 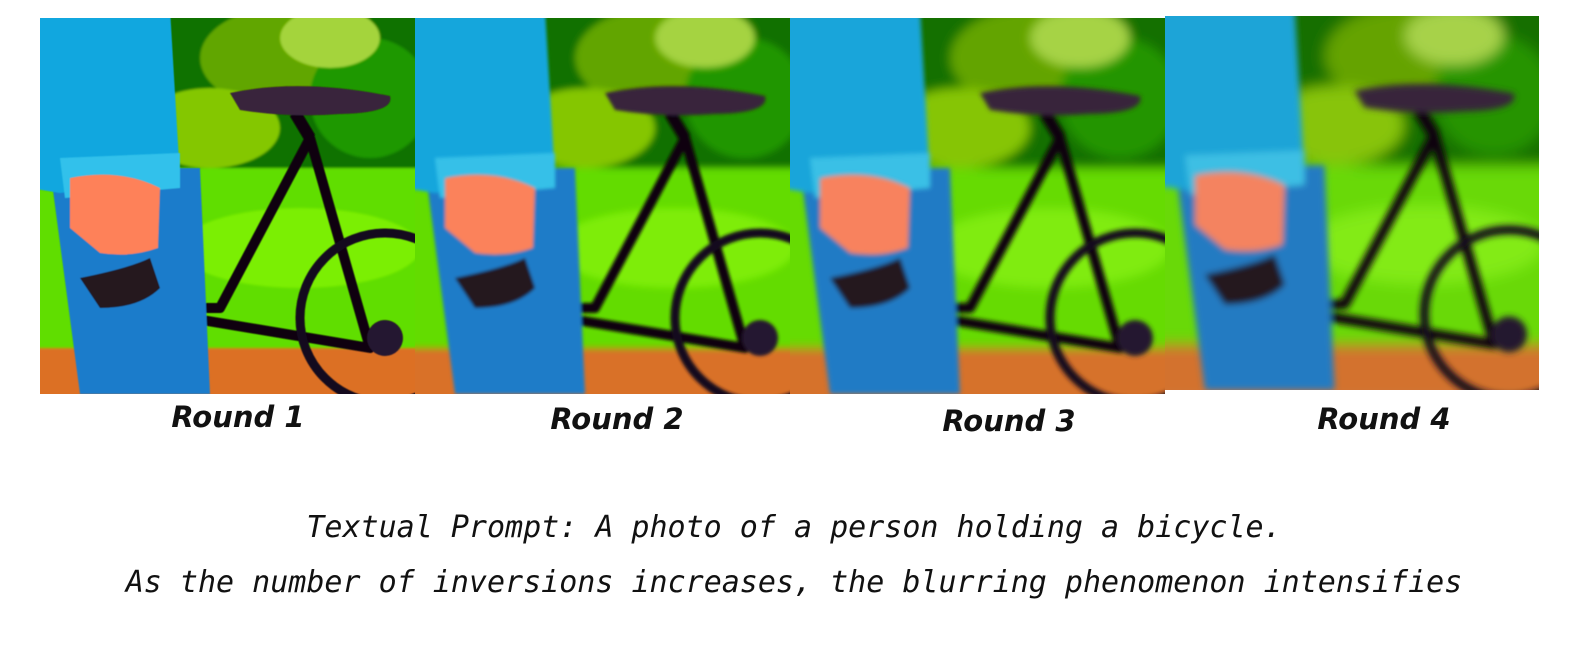 I want to click on round-label-2: Round 2, so click(x=617, y=419).